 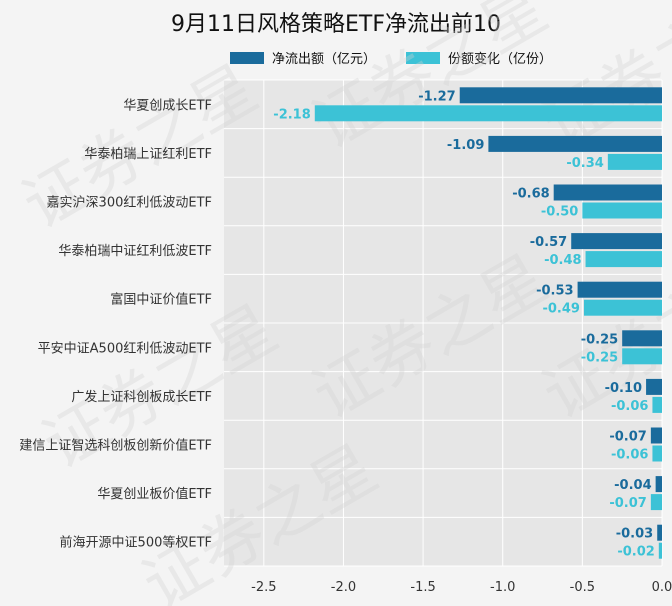 I want to click on chart-title: 9月11日风格策略ETF净流出前10, so click(x=336, y=24).